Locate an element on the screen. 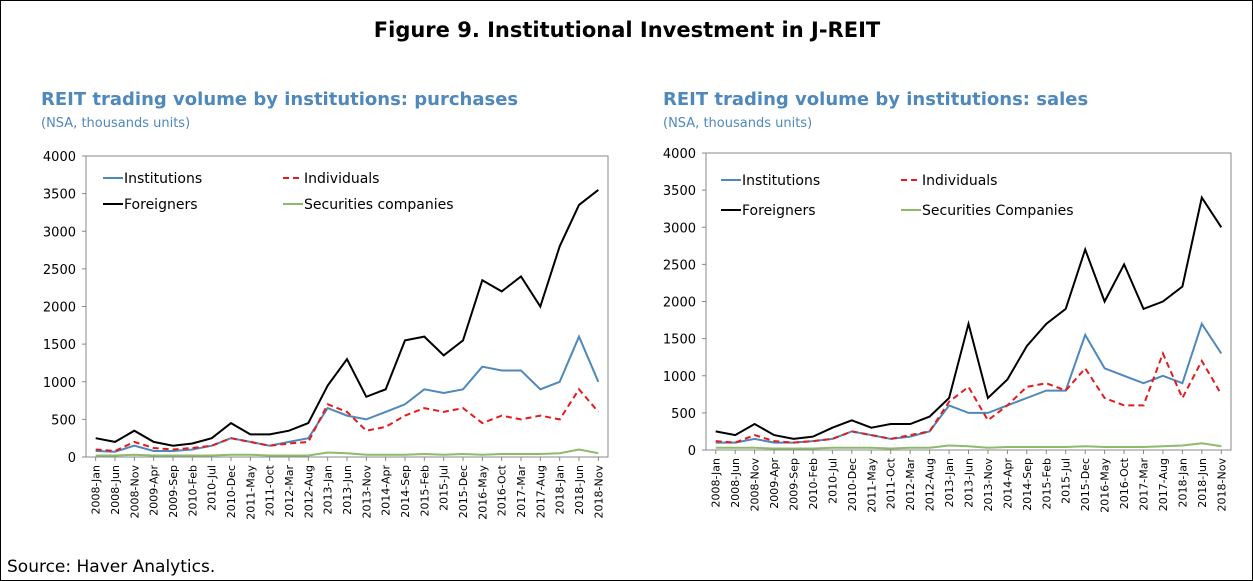 This screenshot has width=1253, height=581. source-note: Source: Haver Analytics. is located at coordinates (111, 567).